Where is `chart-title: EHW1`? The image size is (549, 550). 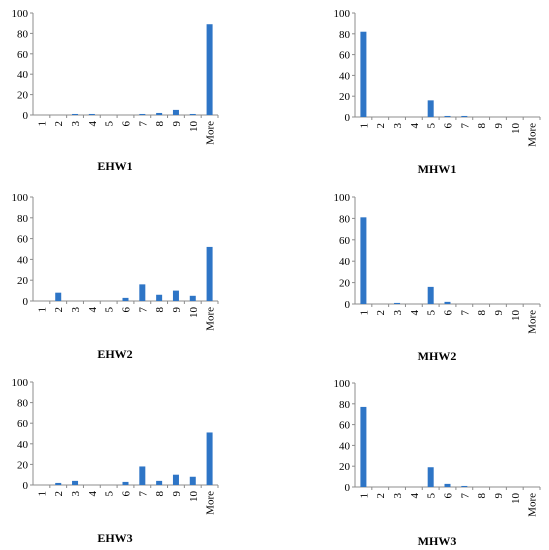 chart-title: EHW1 is located at coordinates (114, 166).